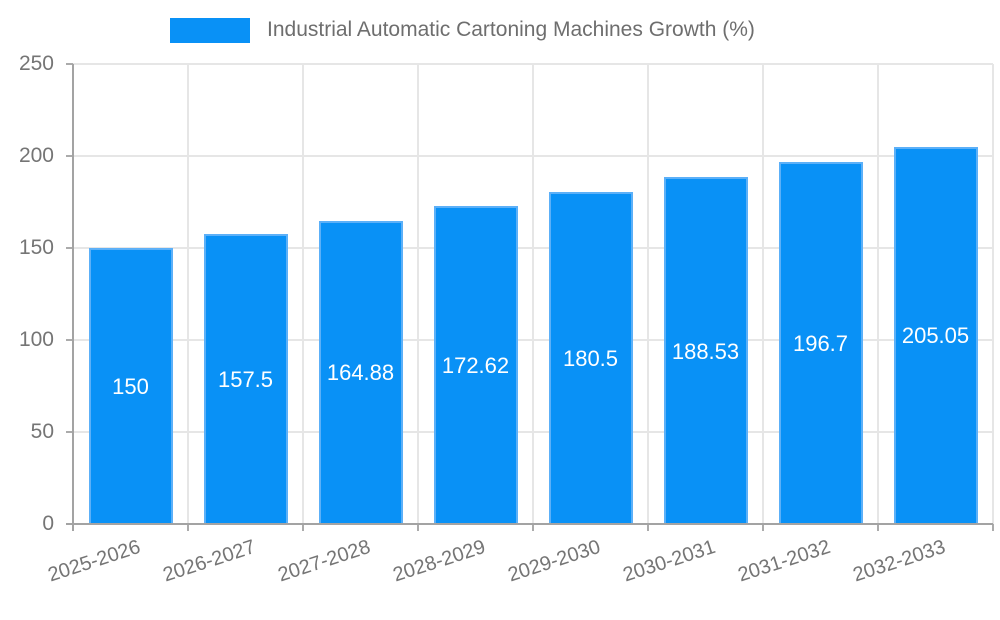  I want to click on bar-value-label: 196.7, so click(820, 344).